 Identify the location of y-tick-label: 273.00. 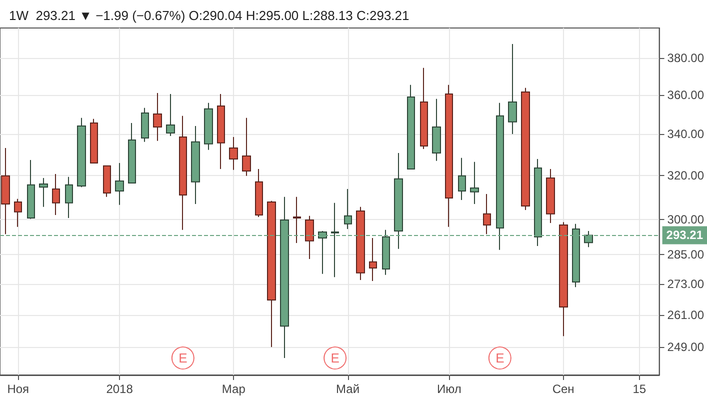
(685, 284).